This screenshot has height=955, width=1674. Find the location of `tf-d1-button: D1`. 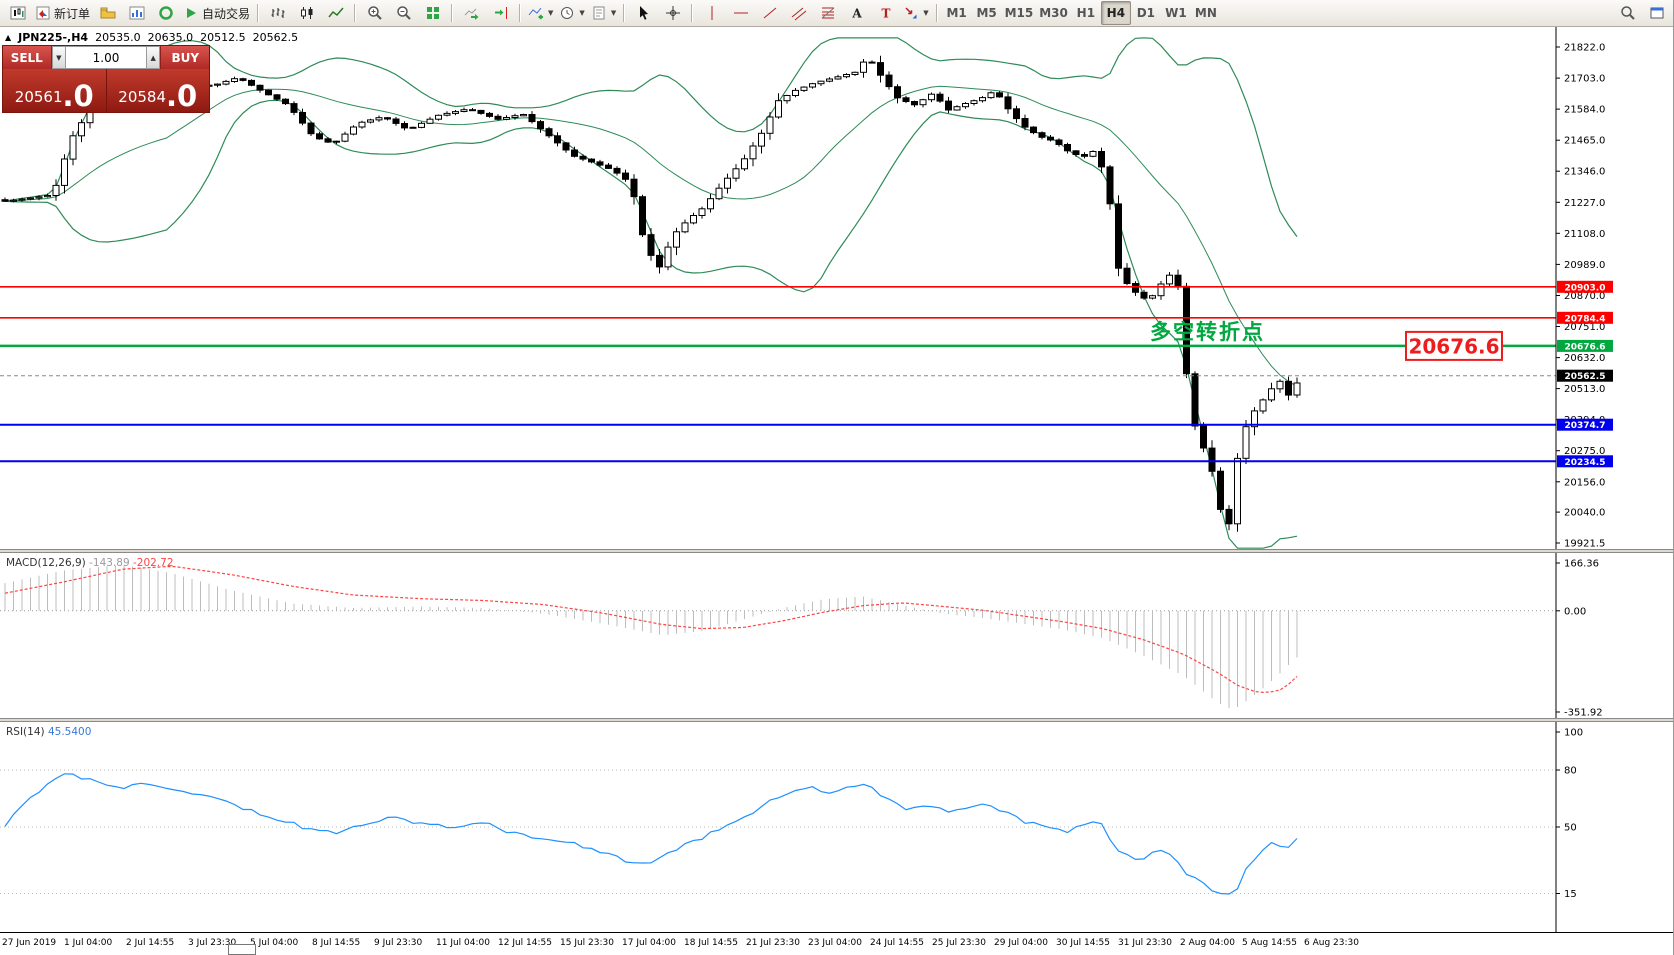

tf-d1-button: D1 is located at coordinates (1146, 13).